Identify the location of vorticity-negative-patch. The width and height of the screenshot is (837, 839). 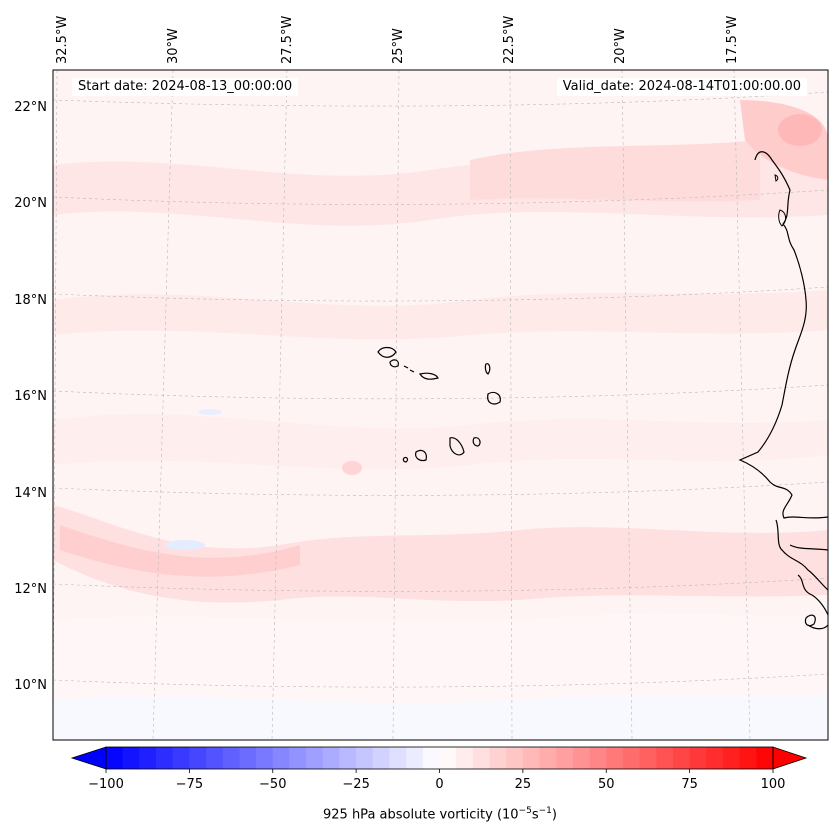
(185, 545).